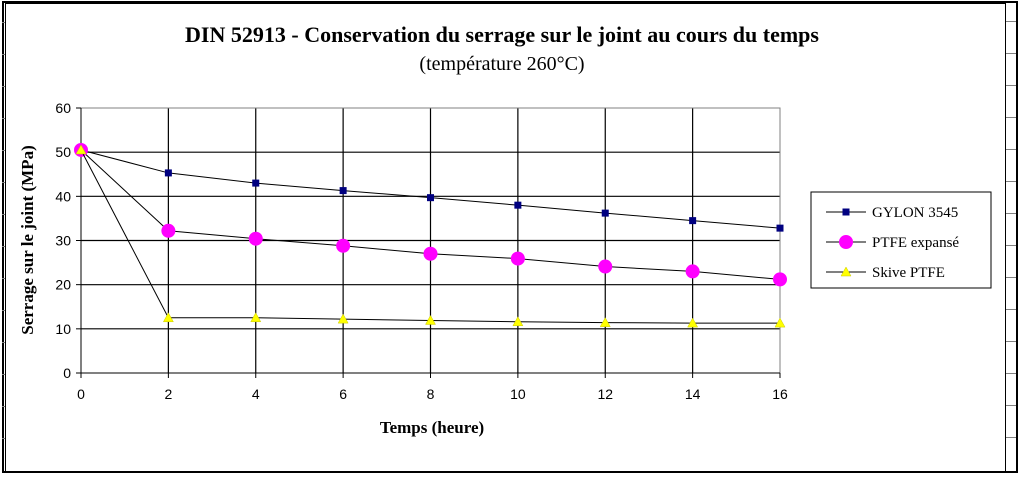  I want to click on y-tick-label: 30, so click(63, 241).